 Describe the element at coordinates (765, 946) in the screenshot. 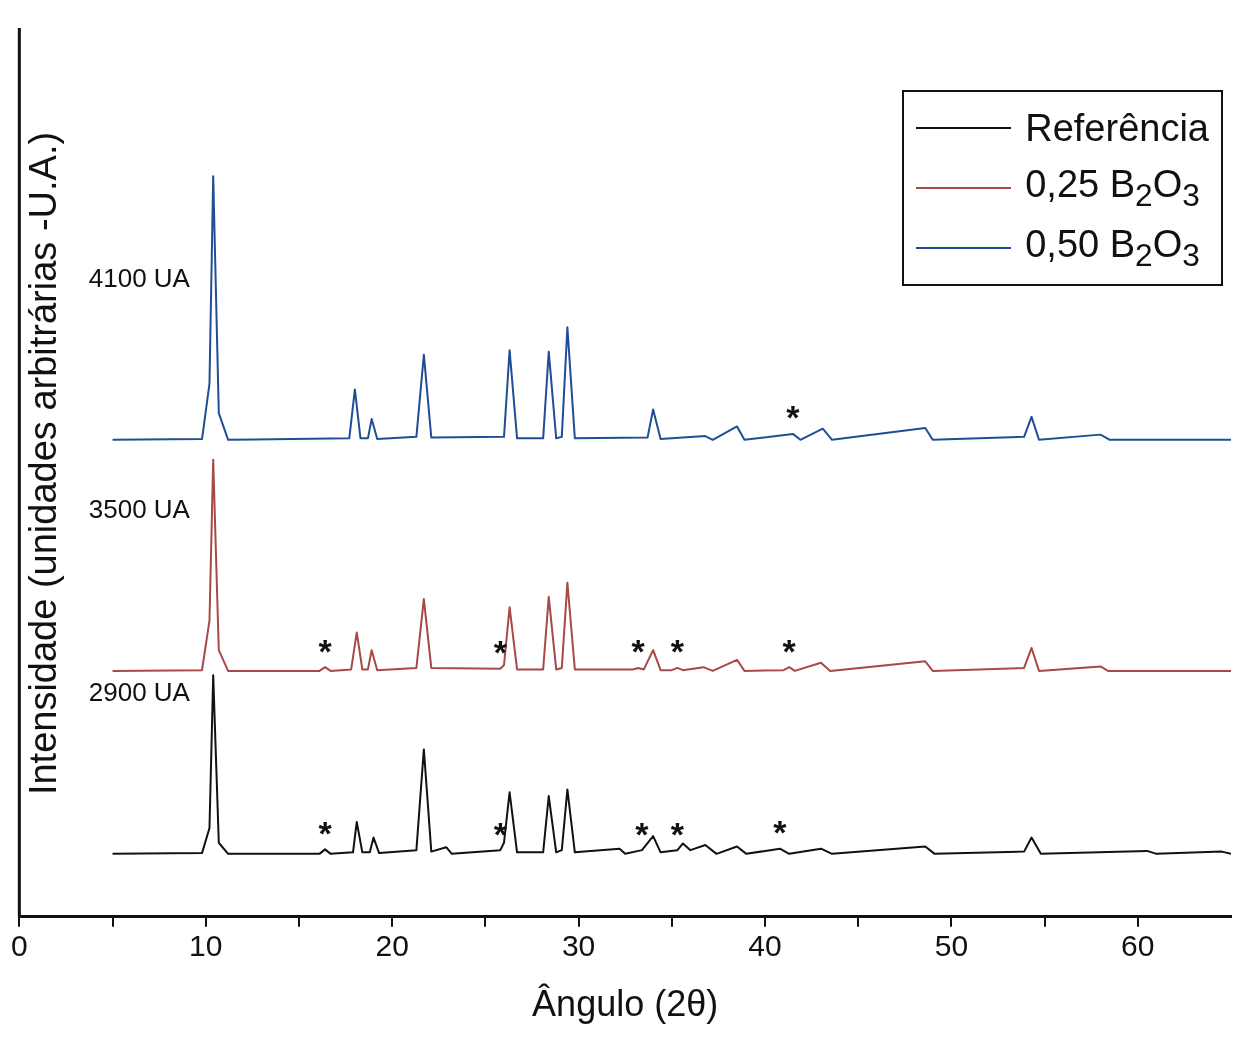

I see `x-tick-label: 40` at that location.